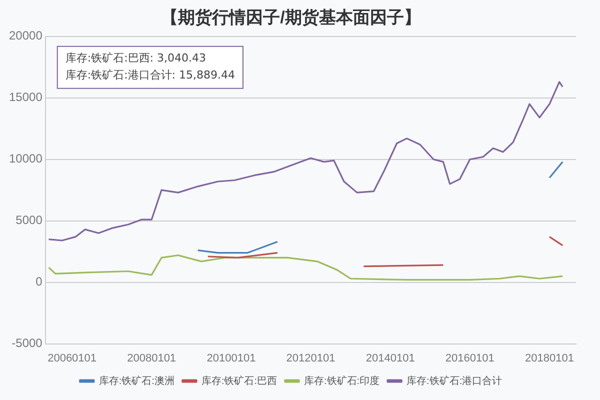 The height and width of the screenshot is (400, 600). Describe the element at coordinates (151, 358) in the screenshot. I see `x-tick-label: 20080101` at that location.